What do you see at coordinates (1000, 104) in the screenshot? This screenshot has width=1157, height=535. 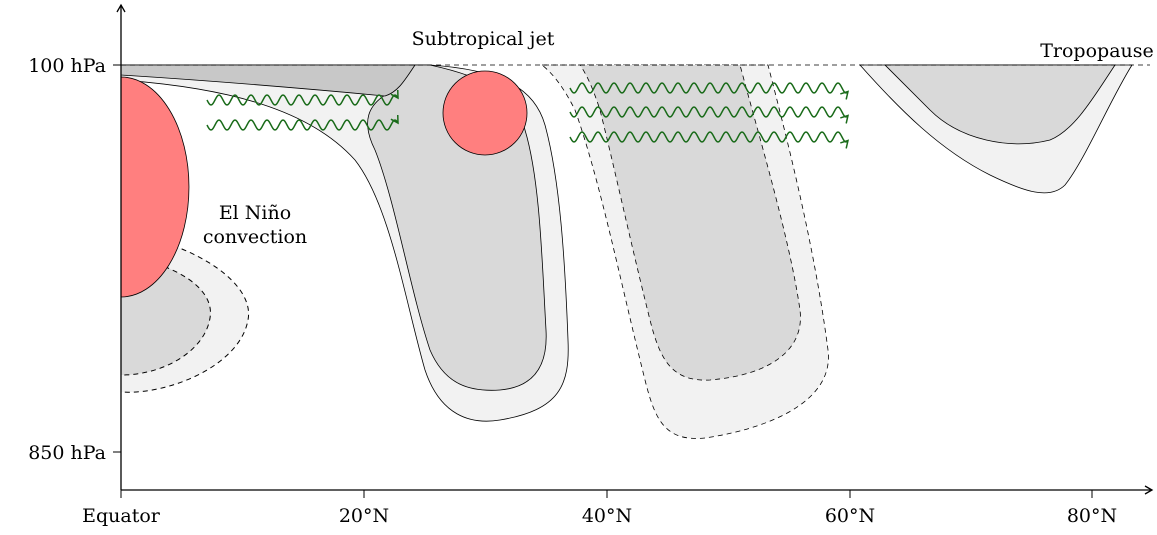 I see `polar-inner` at bounding box center [1000, 104].